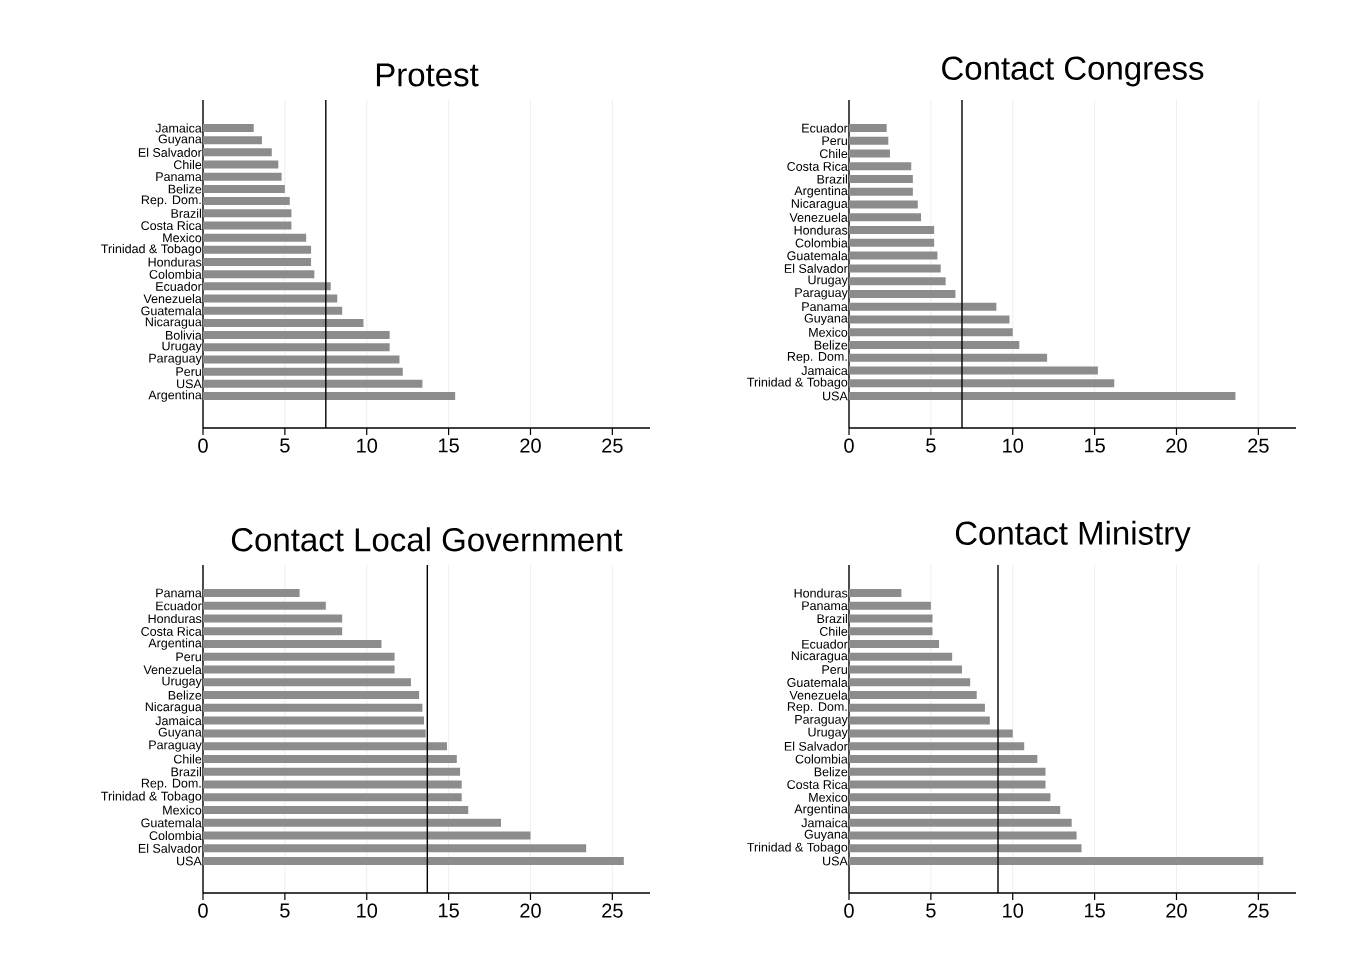 This screenshot has height=975, width=1347. I want to click on y-tick-label: Paraguay, so click(821, 294).